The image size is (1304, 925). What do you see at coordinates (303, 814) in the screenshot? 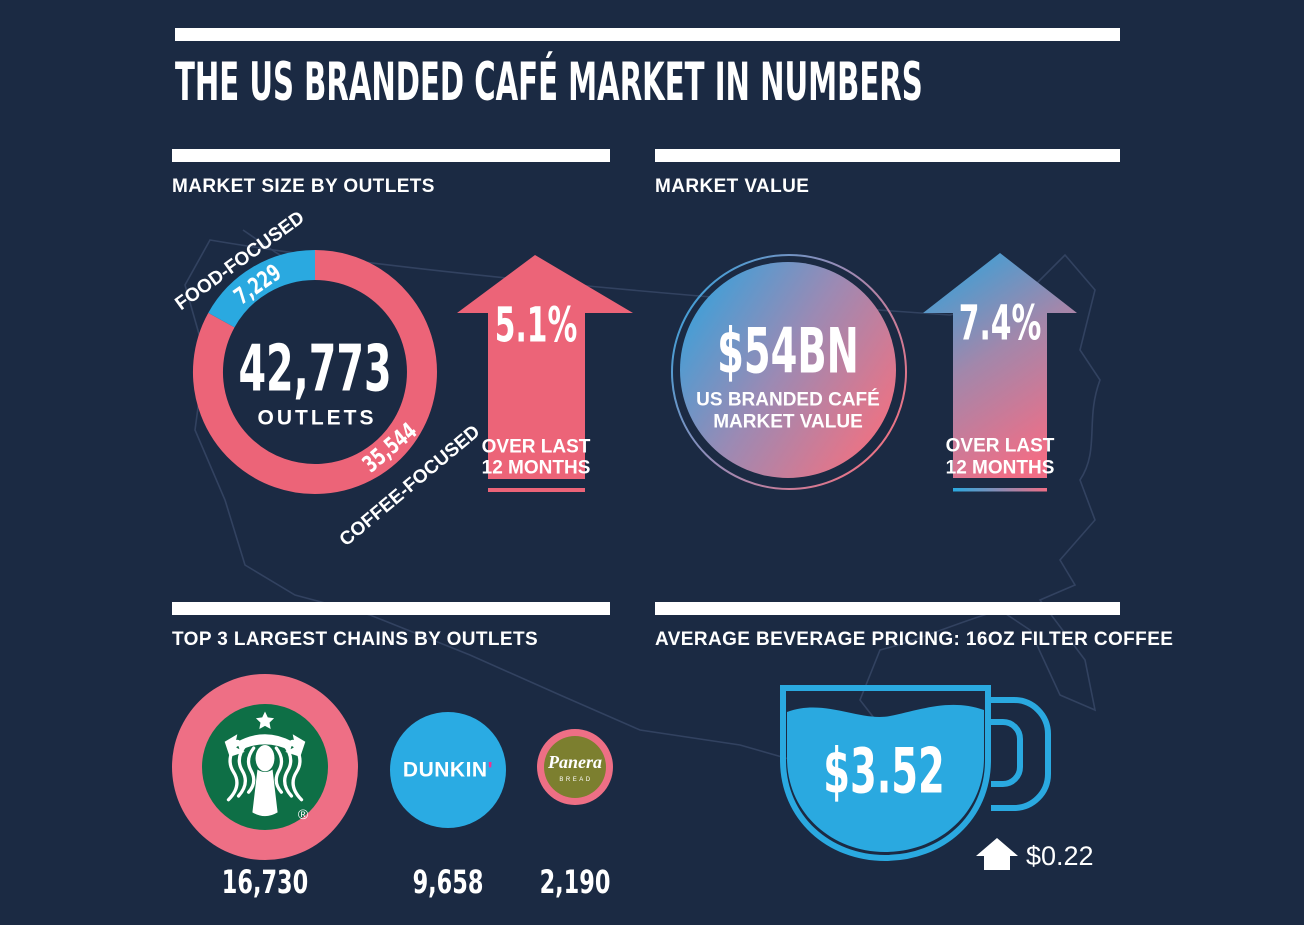
I see `starbucks-registered-mark: ®` at bounding box center [303, 814].